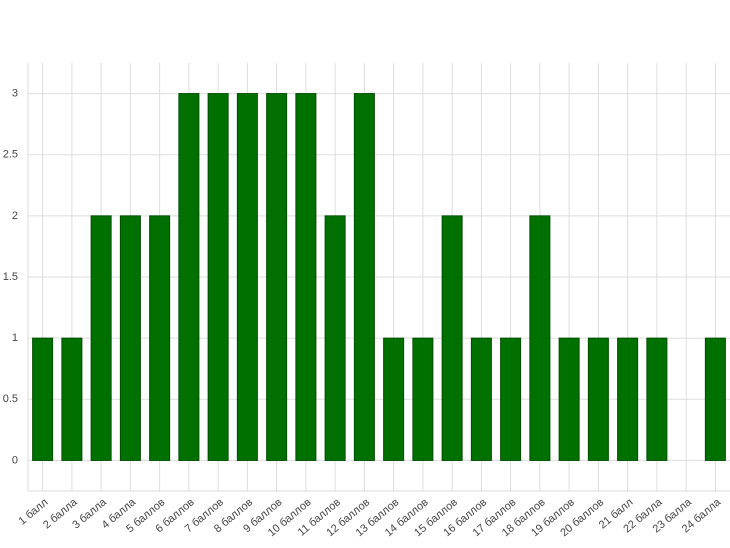  I want to click on y-tick-label: 0, so click(15, 460).